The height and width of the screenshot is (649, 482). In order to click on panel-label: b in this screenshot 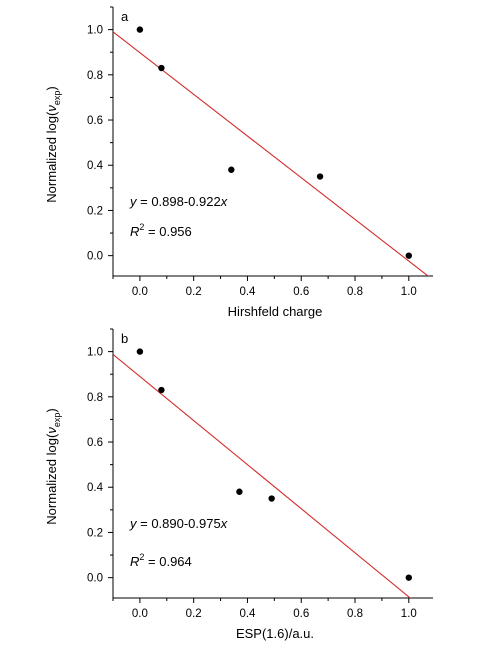, I will do `click(124, 338)`.